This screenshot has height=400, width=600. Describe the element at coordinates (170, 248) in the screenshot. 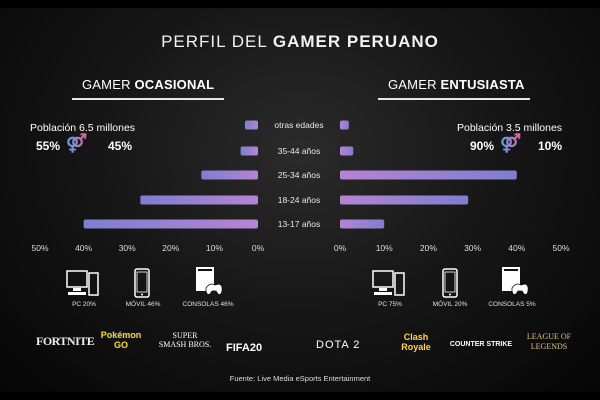

I see `left-tick-label: 20%` at that location.